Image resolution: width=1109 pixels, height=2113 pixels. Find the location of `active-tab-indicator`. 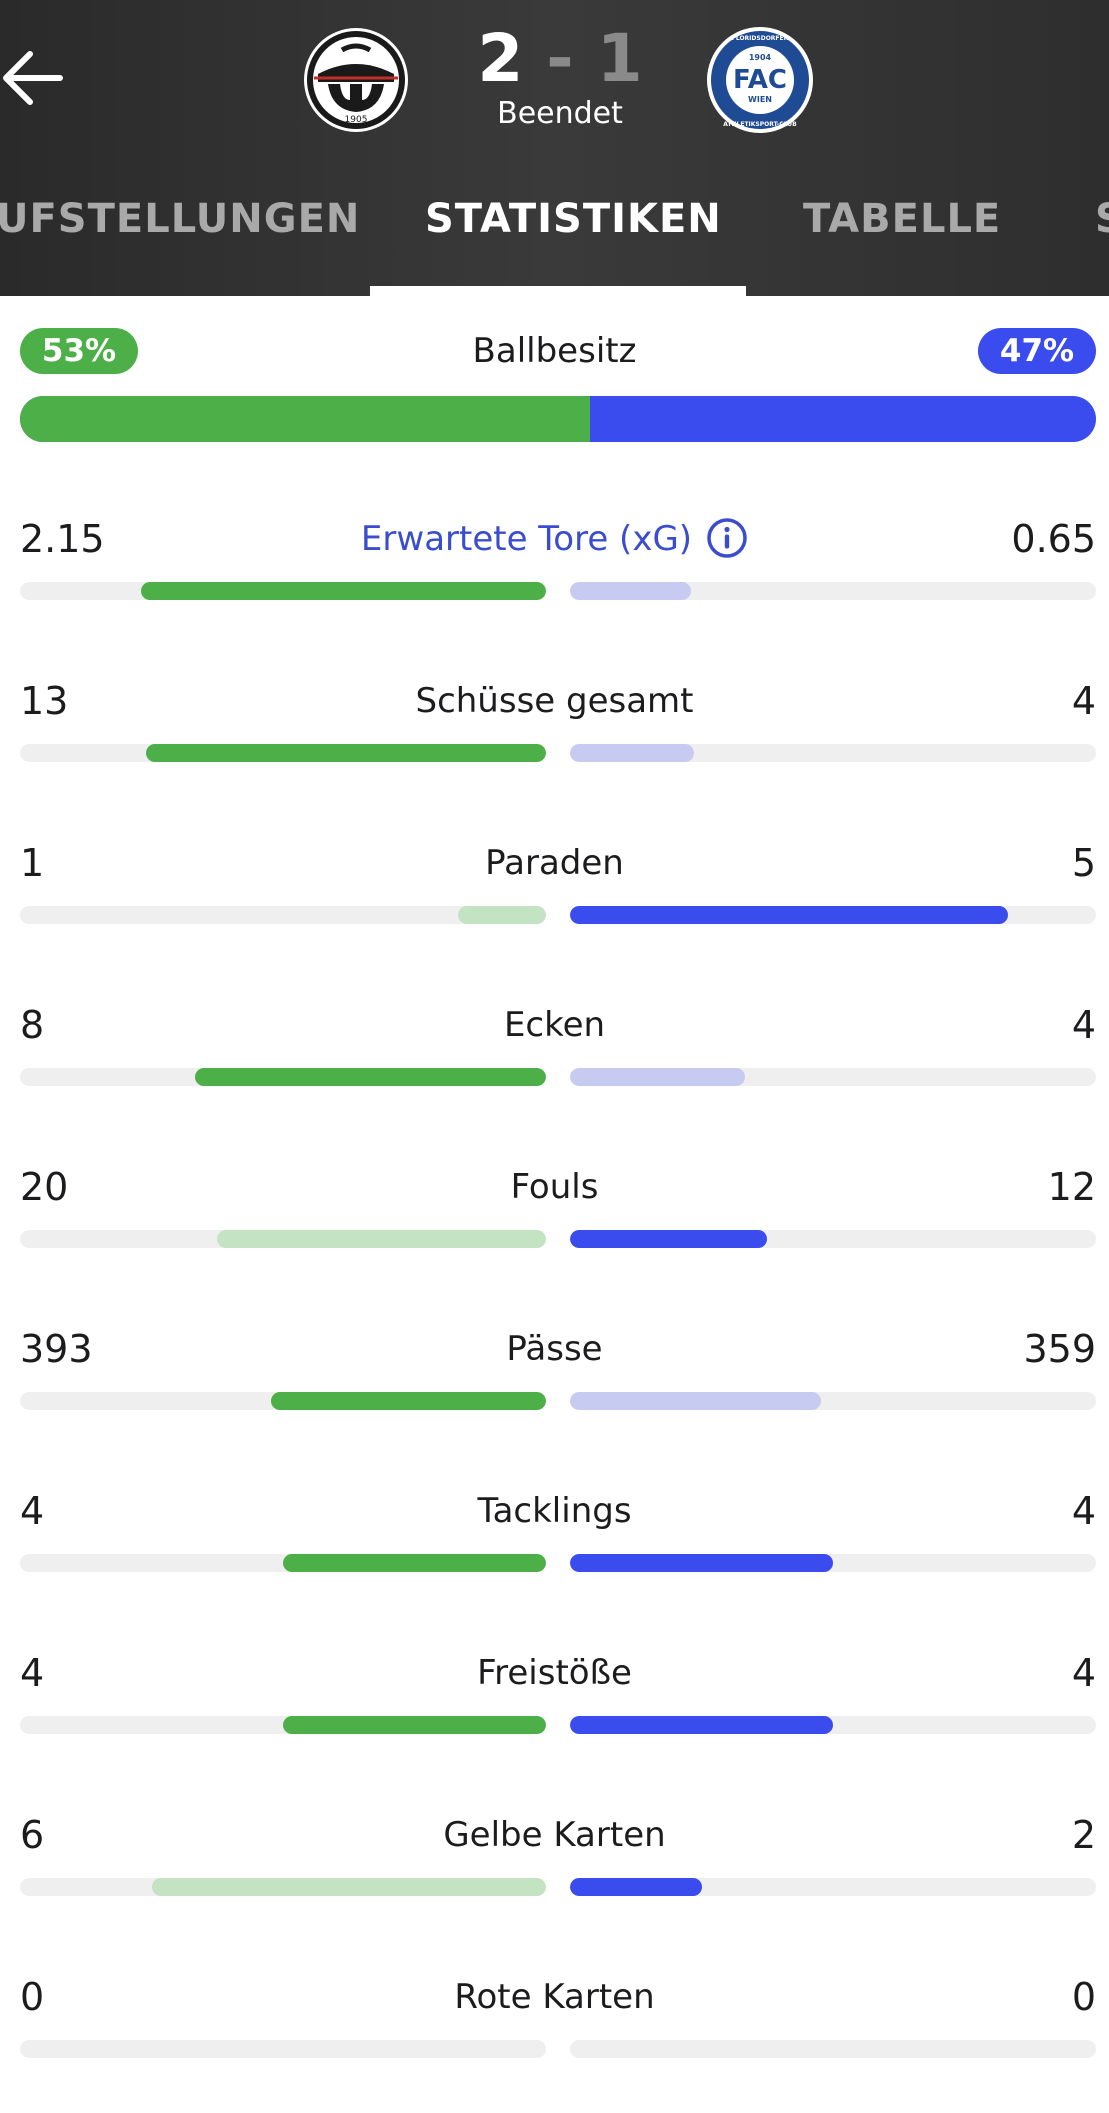

active-tab-indicator is located at coordinates (558, 291).